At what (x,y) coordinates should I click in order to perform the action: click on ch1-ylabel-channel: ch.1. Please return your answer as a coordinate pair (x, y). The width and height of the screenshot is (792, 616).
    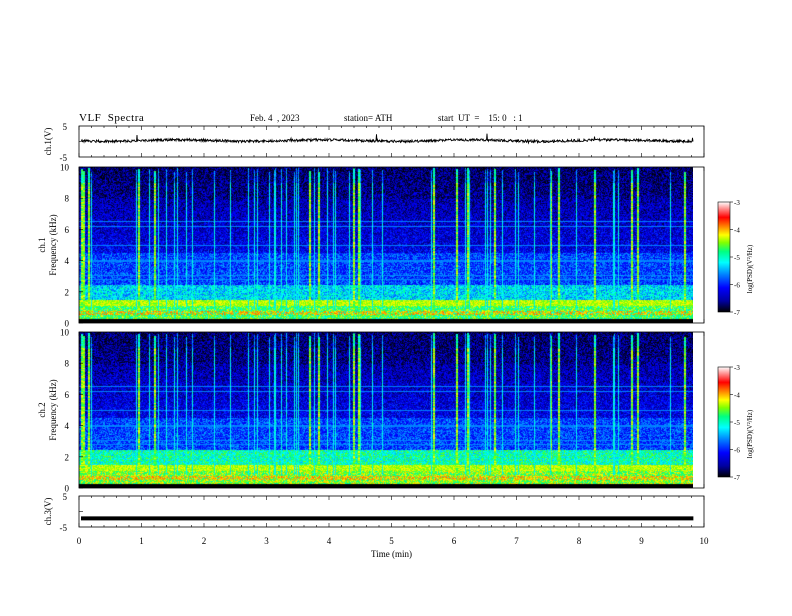
    Looking at the image, I should click on (42, 244).